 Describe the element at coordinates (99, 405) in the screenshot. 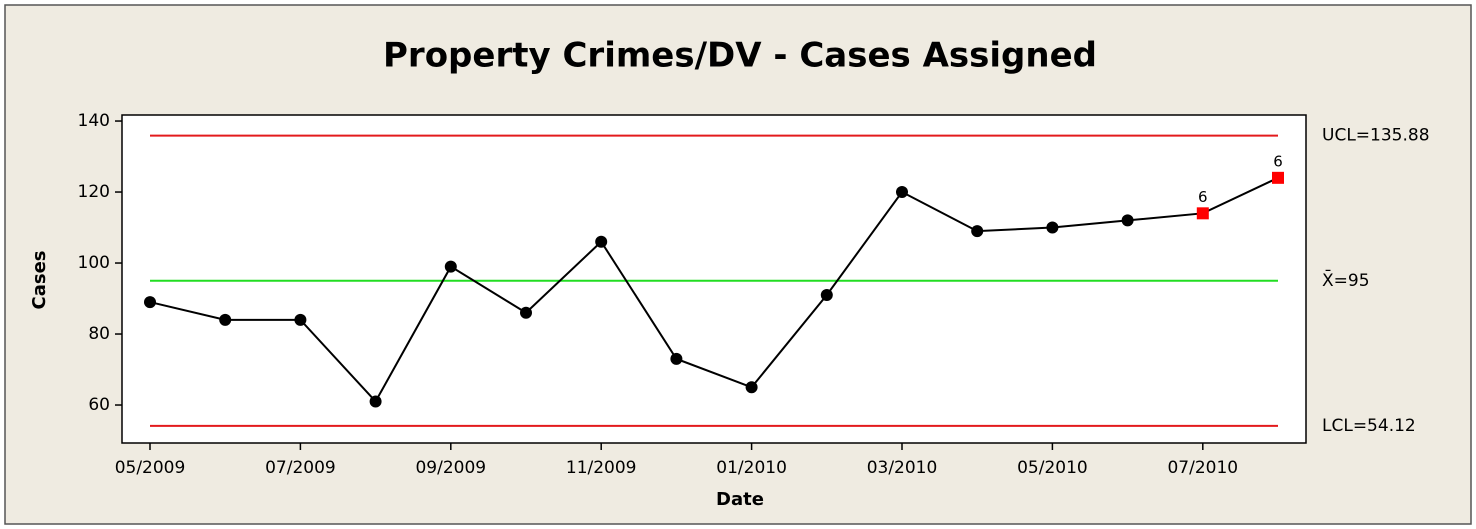

I see `y-tick-label: 60` at that location.